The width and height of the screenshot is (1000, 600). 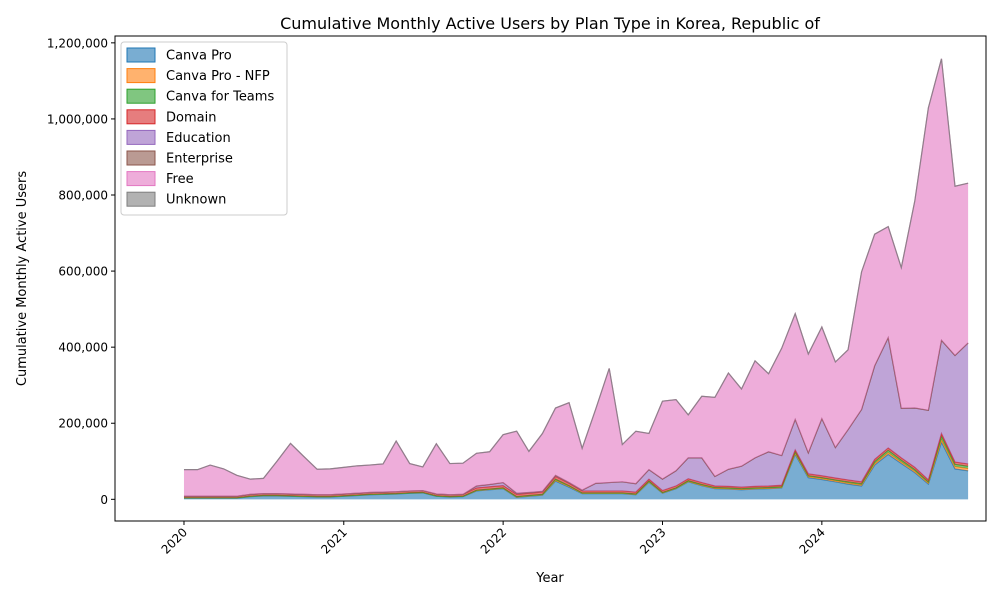 What do you see at coordinates (199, 159) in the screenshot?
I see `legend-label-enterprise: Enterprise` at bounding box center [199, 159].